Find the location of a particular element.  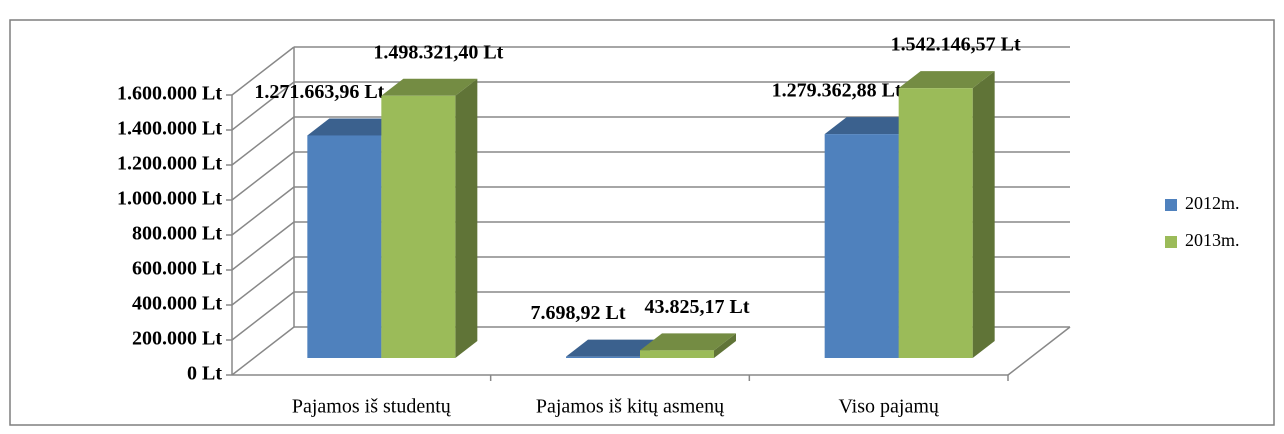

y-tick-label: 1.600.000 Lt is located at coordinates (169, 94).